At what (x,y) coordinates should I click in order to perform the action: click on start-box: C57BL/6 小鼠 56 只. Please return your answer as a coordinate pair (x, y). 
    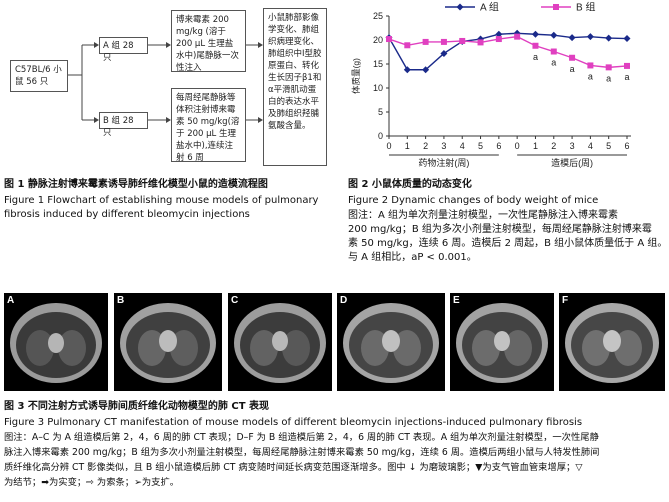
    Looking at the image, I should click on (39, 76).